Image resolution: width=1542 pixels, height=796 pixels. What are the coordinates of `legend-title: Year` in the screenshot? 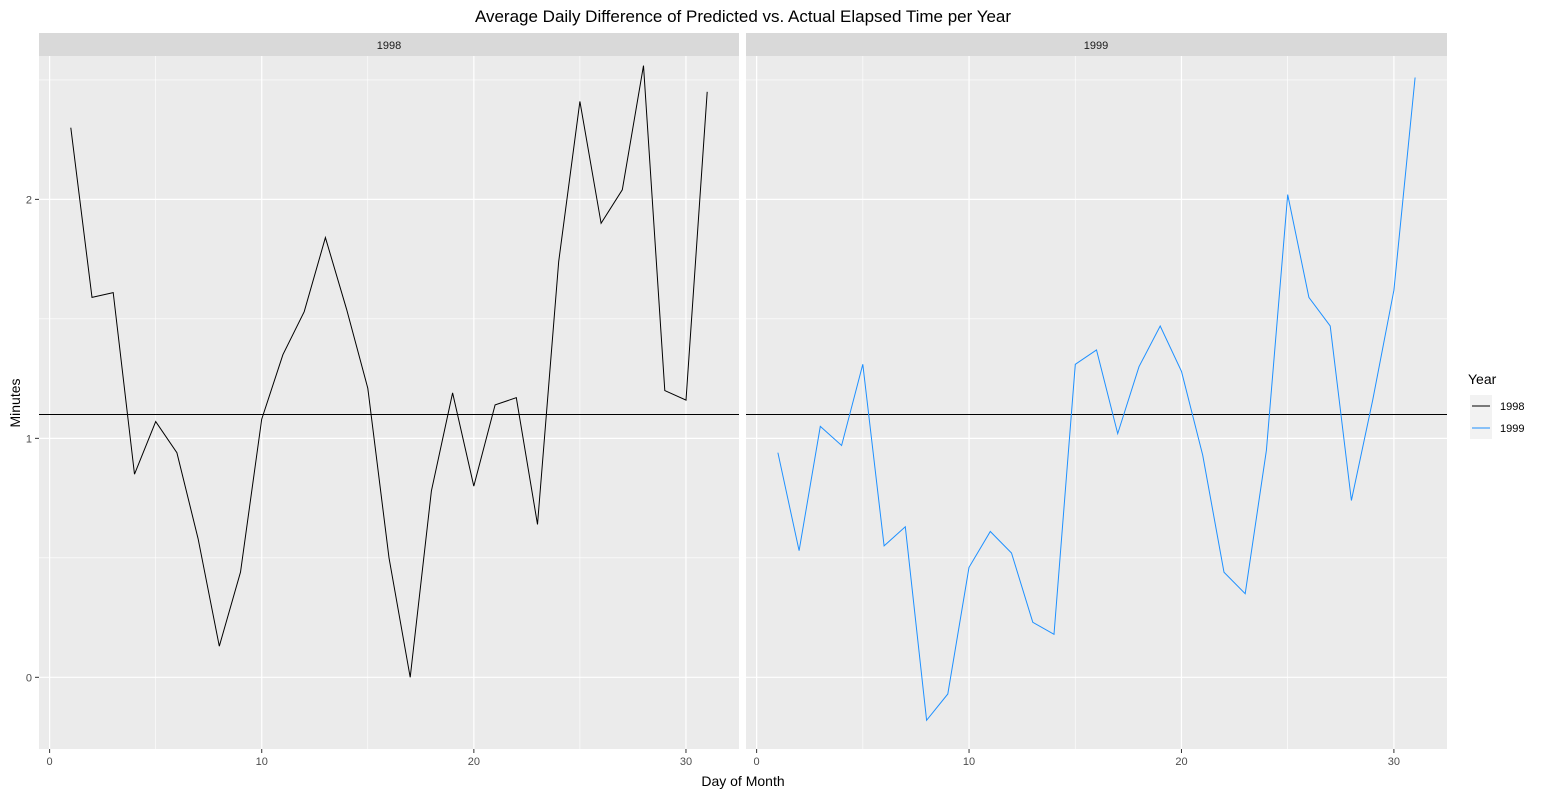 It's located at (1482, 379).